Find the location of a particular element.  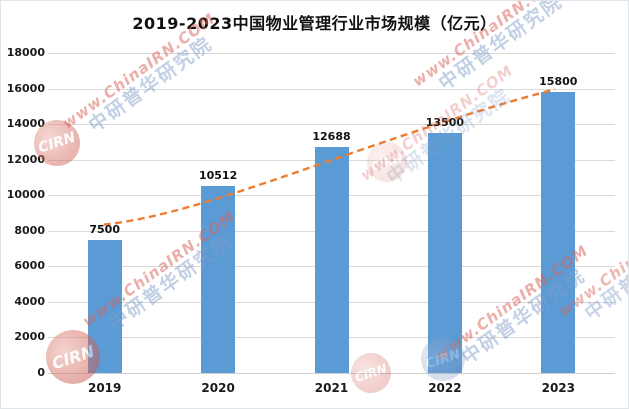

y-axis-tick-label: 2000 is located at coordinates (29, 337).